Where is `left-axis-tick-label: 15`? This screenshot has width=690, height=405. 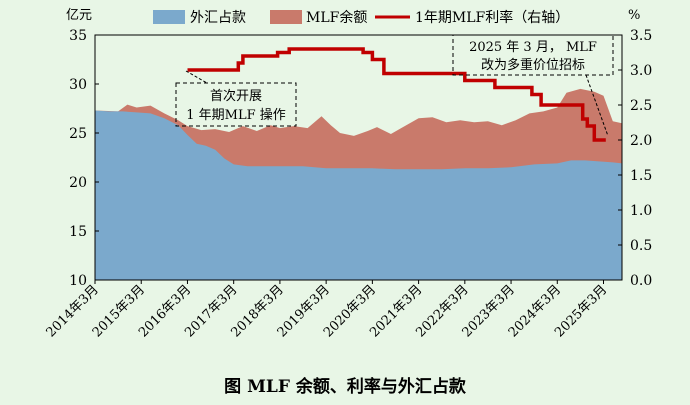
left-axis-tick-label: 15 is located at coordinates (78, 232).